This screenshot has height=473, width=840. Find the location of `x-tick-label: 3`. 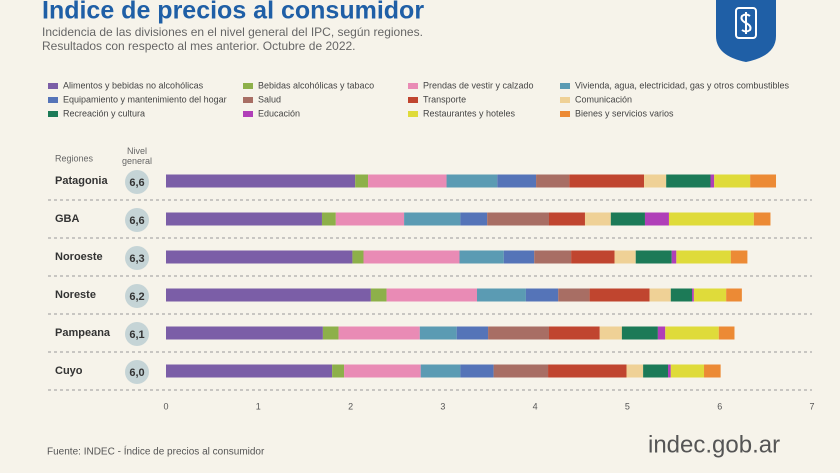

x-tick-label: 3 is located at coordinates (442, 406).